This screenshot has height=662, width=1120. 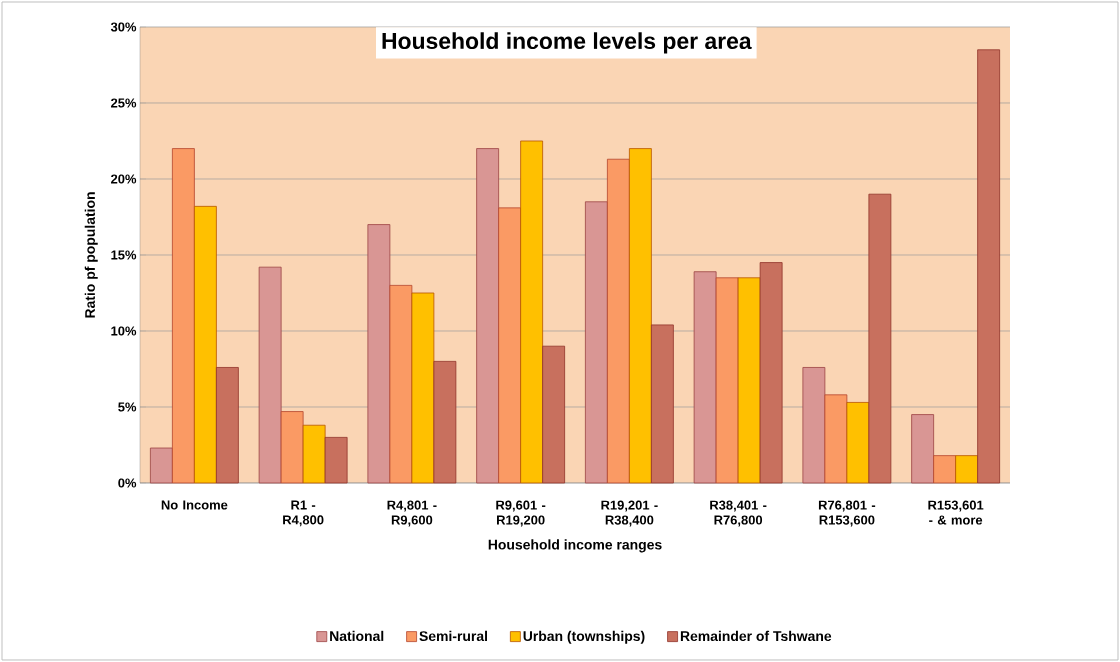 What do you see at coordinates (124, 331) in the screenshot?
I see `y-tick-label: 10%` at bounding box center [124, 331].